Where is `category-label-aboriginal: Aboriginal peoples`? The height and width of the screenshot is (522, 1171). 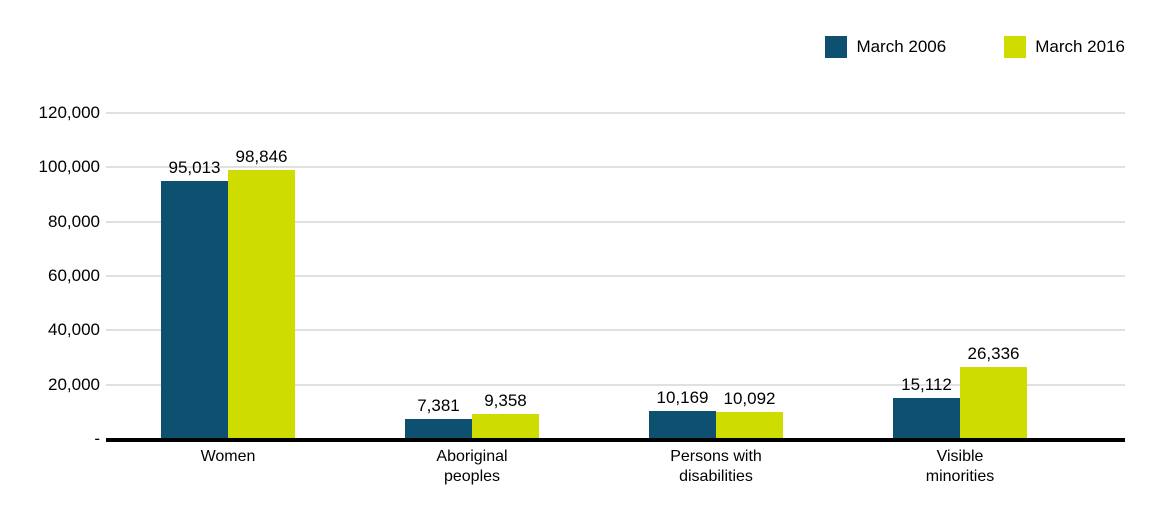
category-label-aboriginal: Aboriginal peoples is located at coordinates (472, 466).